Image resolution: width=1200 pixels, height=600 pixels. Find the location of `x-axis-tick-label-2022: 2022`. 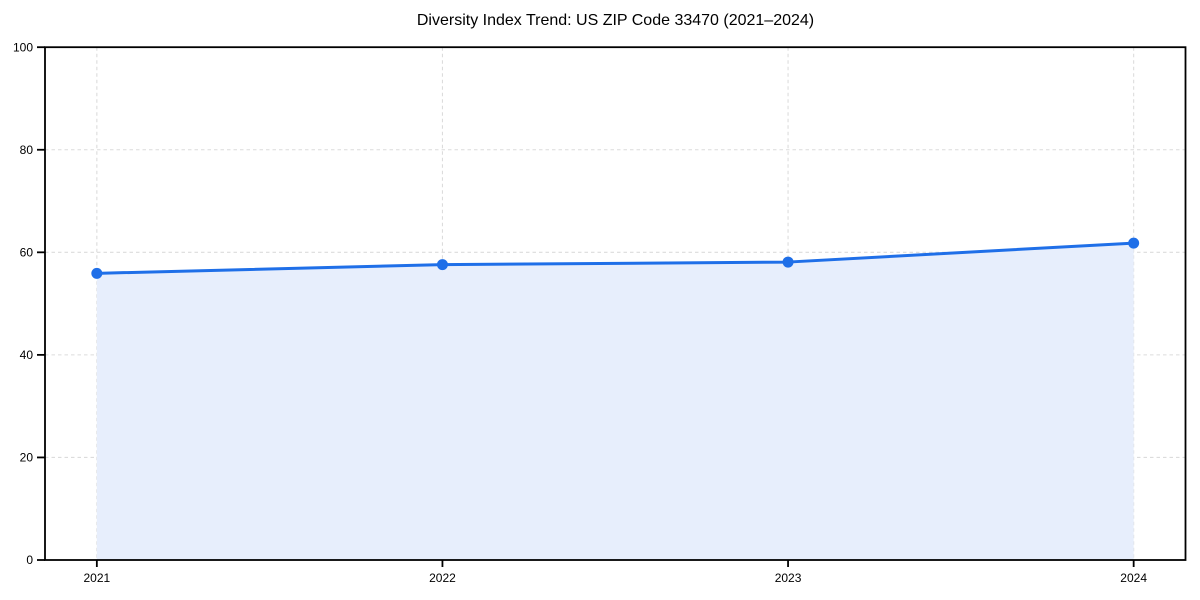

x-axis-tick-label-2022: 2022 is located at coordinates (442, 578).